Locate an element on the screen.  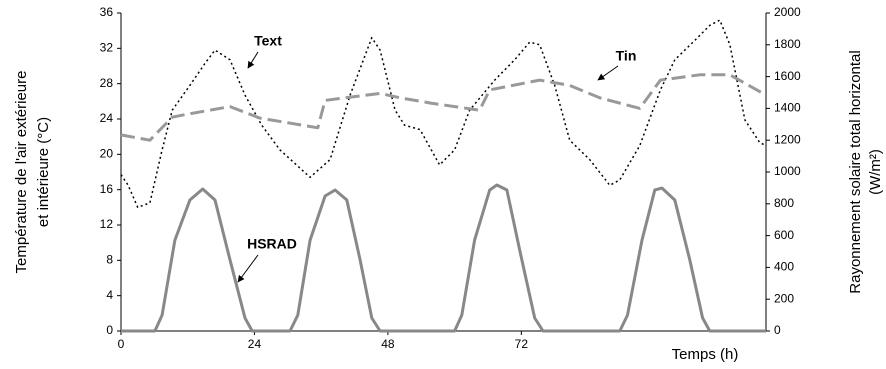
y-tick-label: 32 is located at coordinates (107, 48).